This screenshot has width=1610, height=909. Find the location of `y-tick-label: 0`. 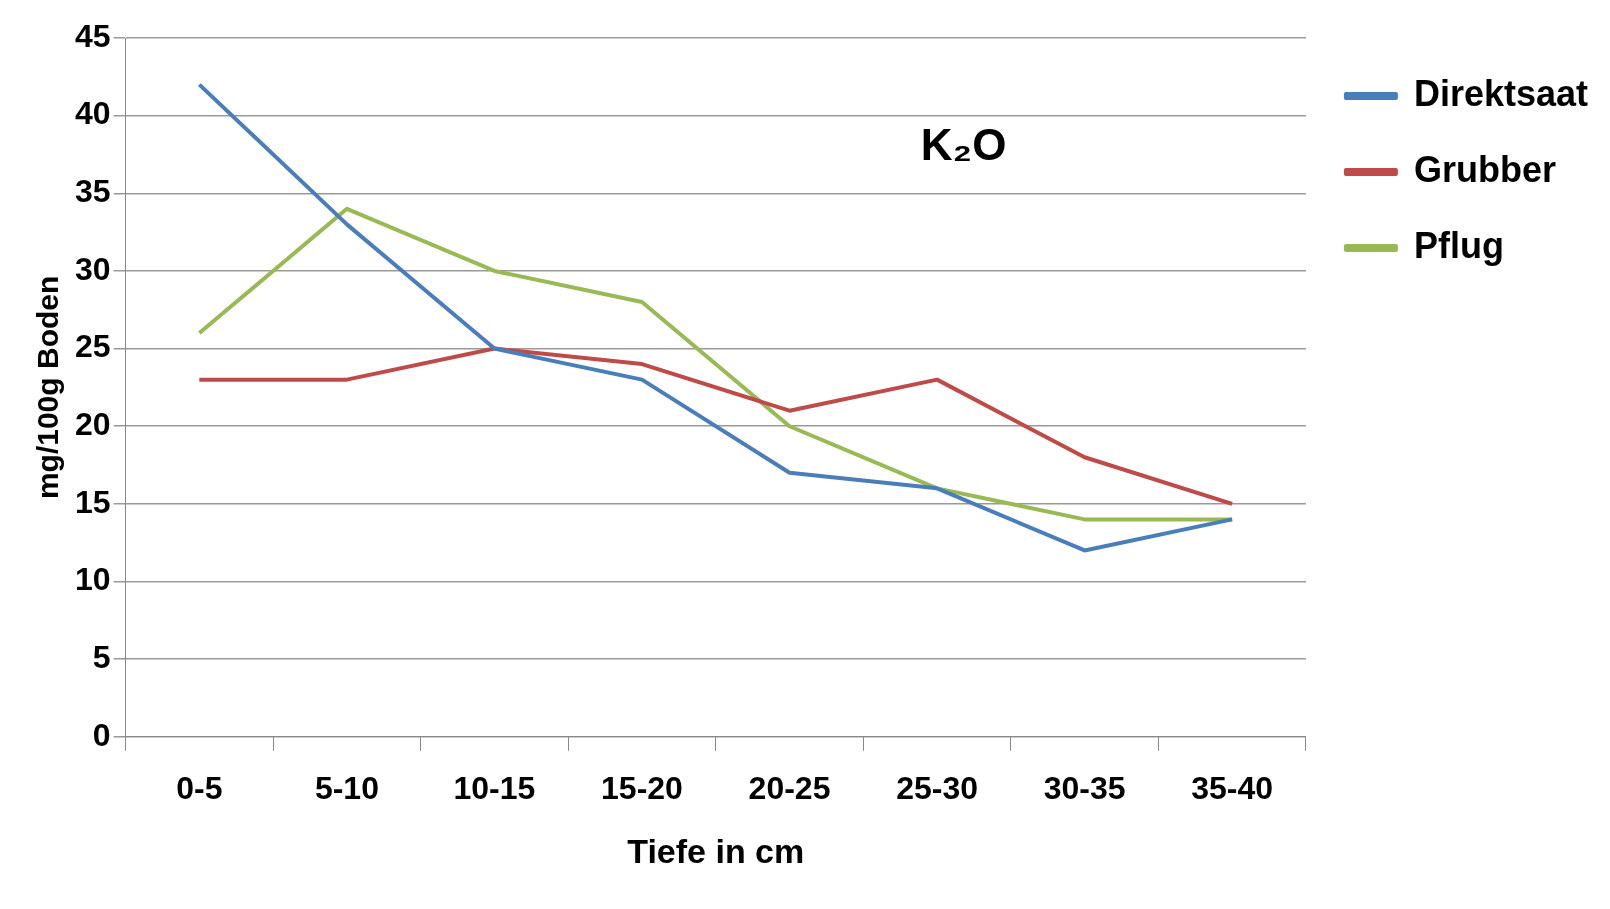

y-tick-label: 0 is located at coordinates (101, 734).